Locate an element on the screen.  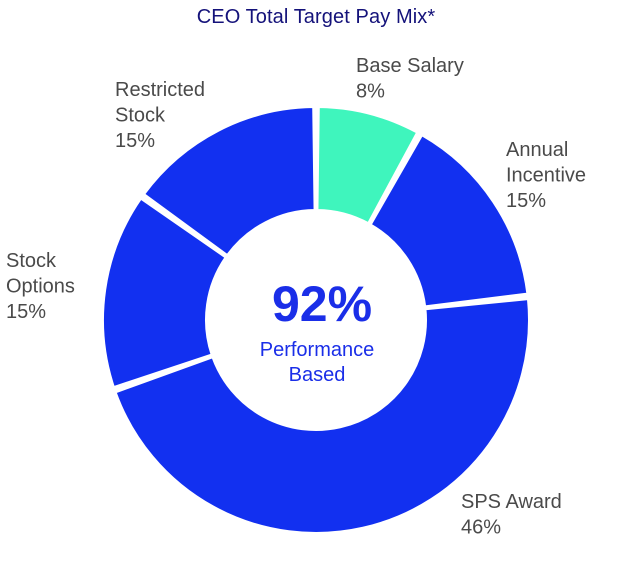
slice-name-label-restricted-stock: Restricted is located at coordinates (160, 90).